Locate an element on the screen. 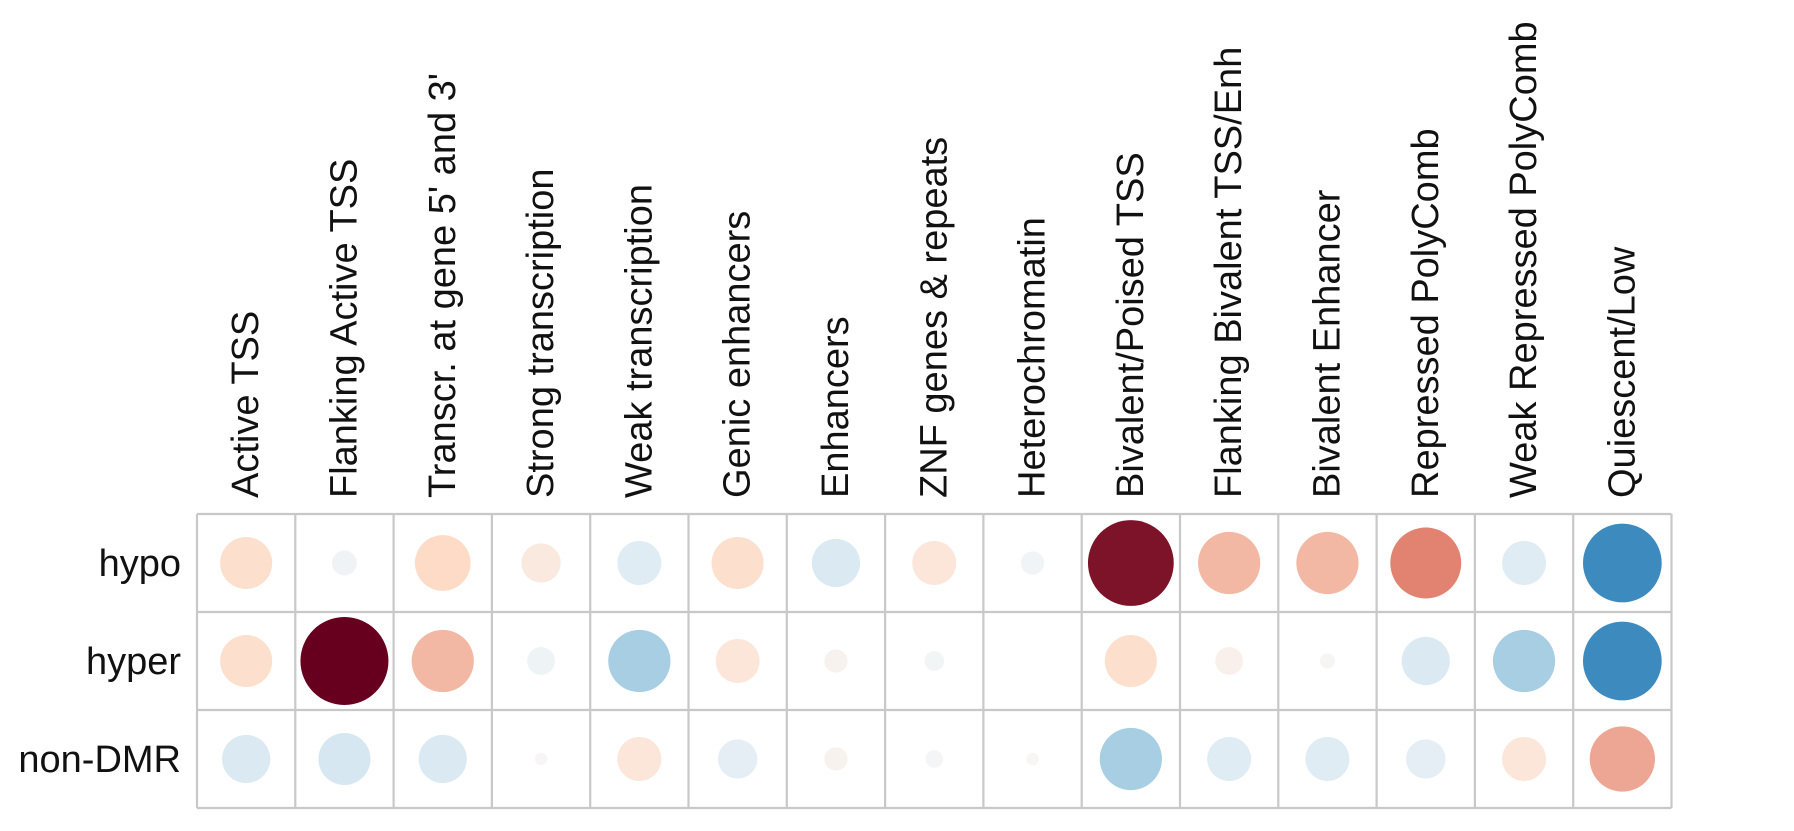  column-label: Bivalent Enhancer is located at coordinates (1327, 343).